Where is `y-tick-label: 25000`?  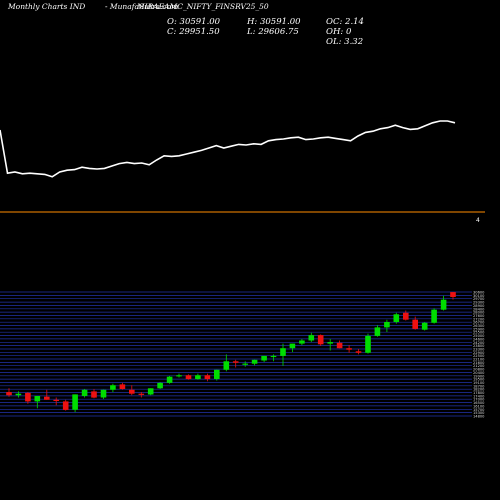
y-tick-label: 25000 is located at coordinates (479, 336).